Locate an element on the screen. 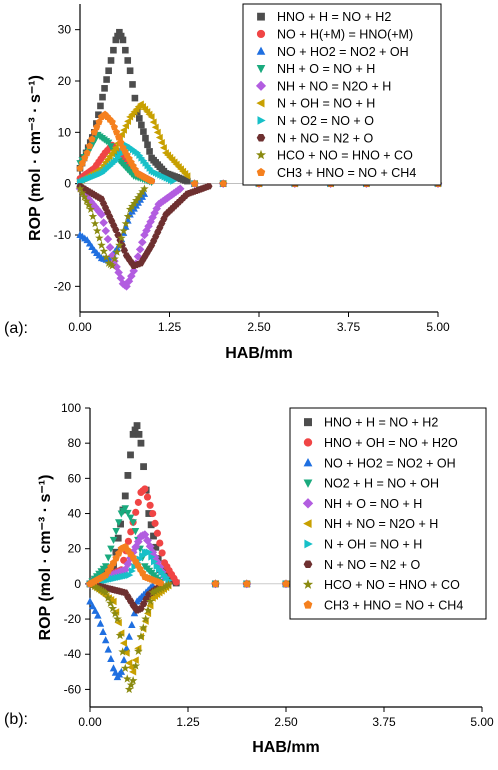  legend-label: NO + H(+M) = HNO(+M) is located at coordinates (345, 34).